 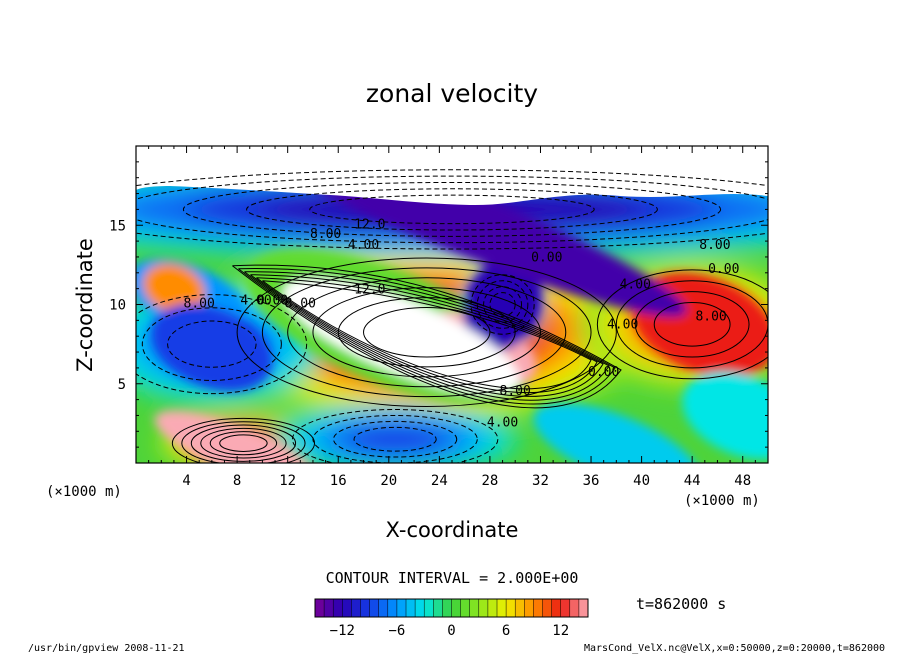 I want to click on x-axis-units-right: (×1000 m), so click(x=722, y=501).